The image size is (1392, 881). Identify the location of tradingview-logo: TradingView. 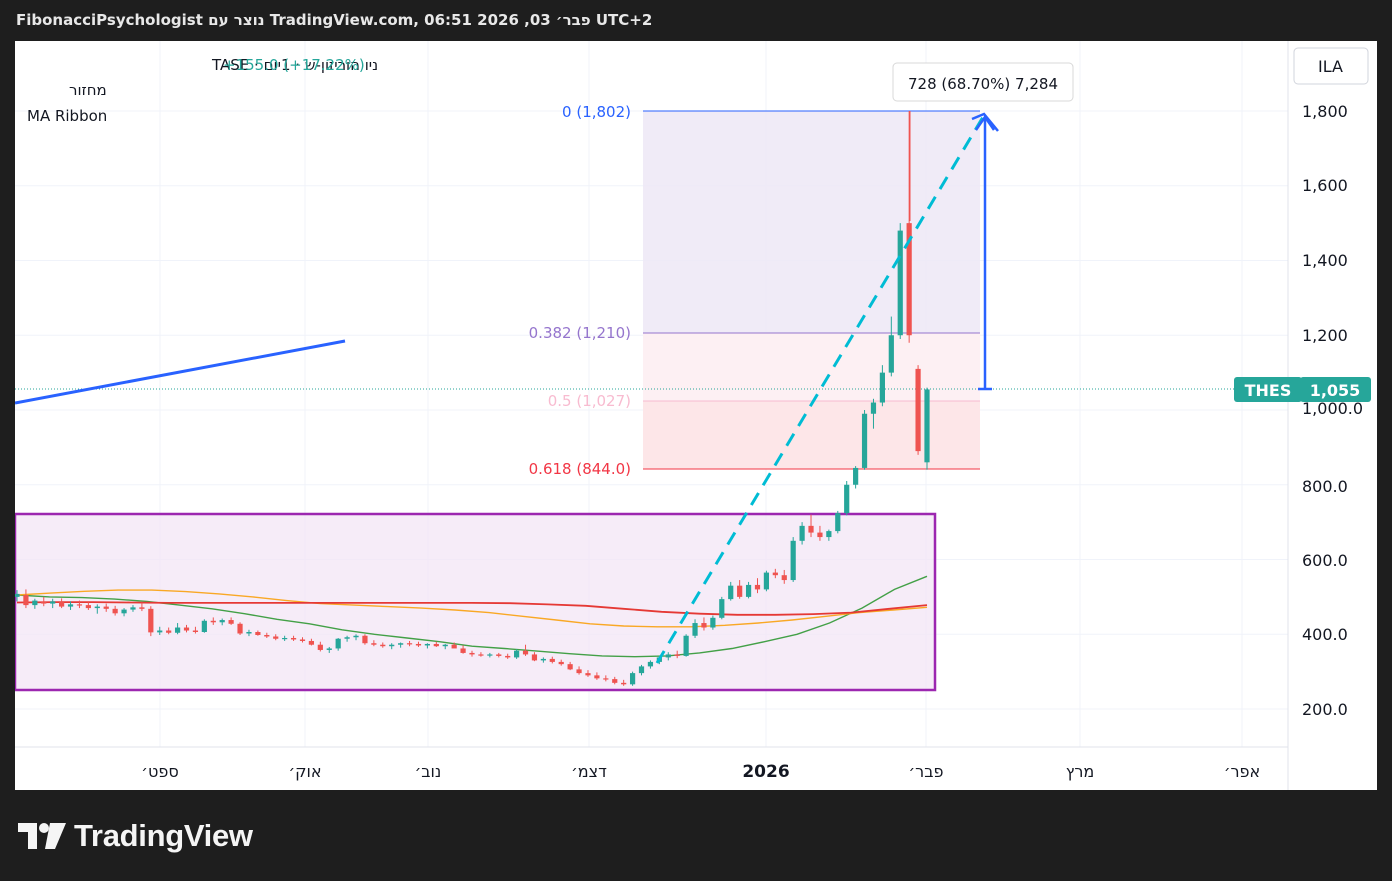
(135, 836).